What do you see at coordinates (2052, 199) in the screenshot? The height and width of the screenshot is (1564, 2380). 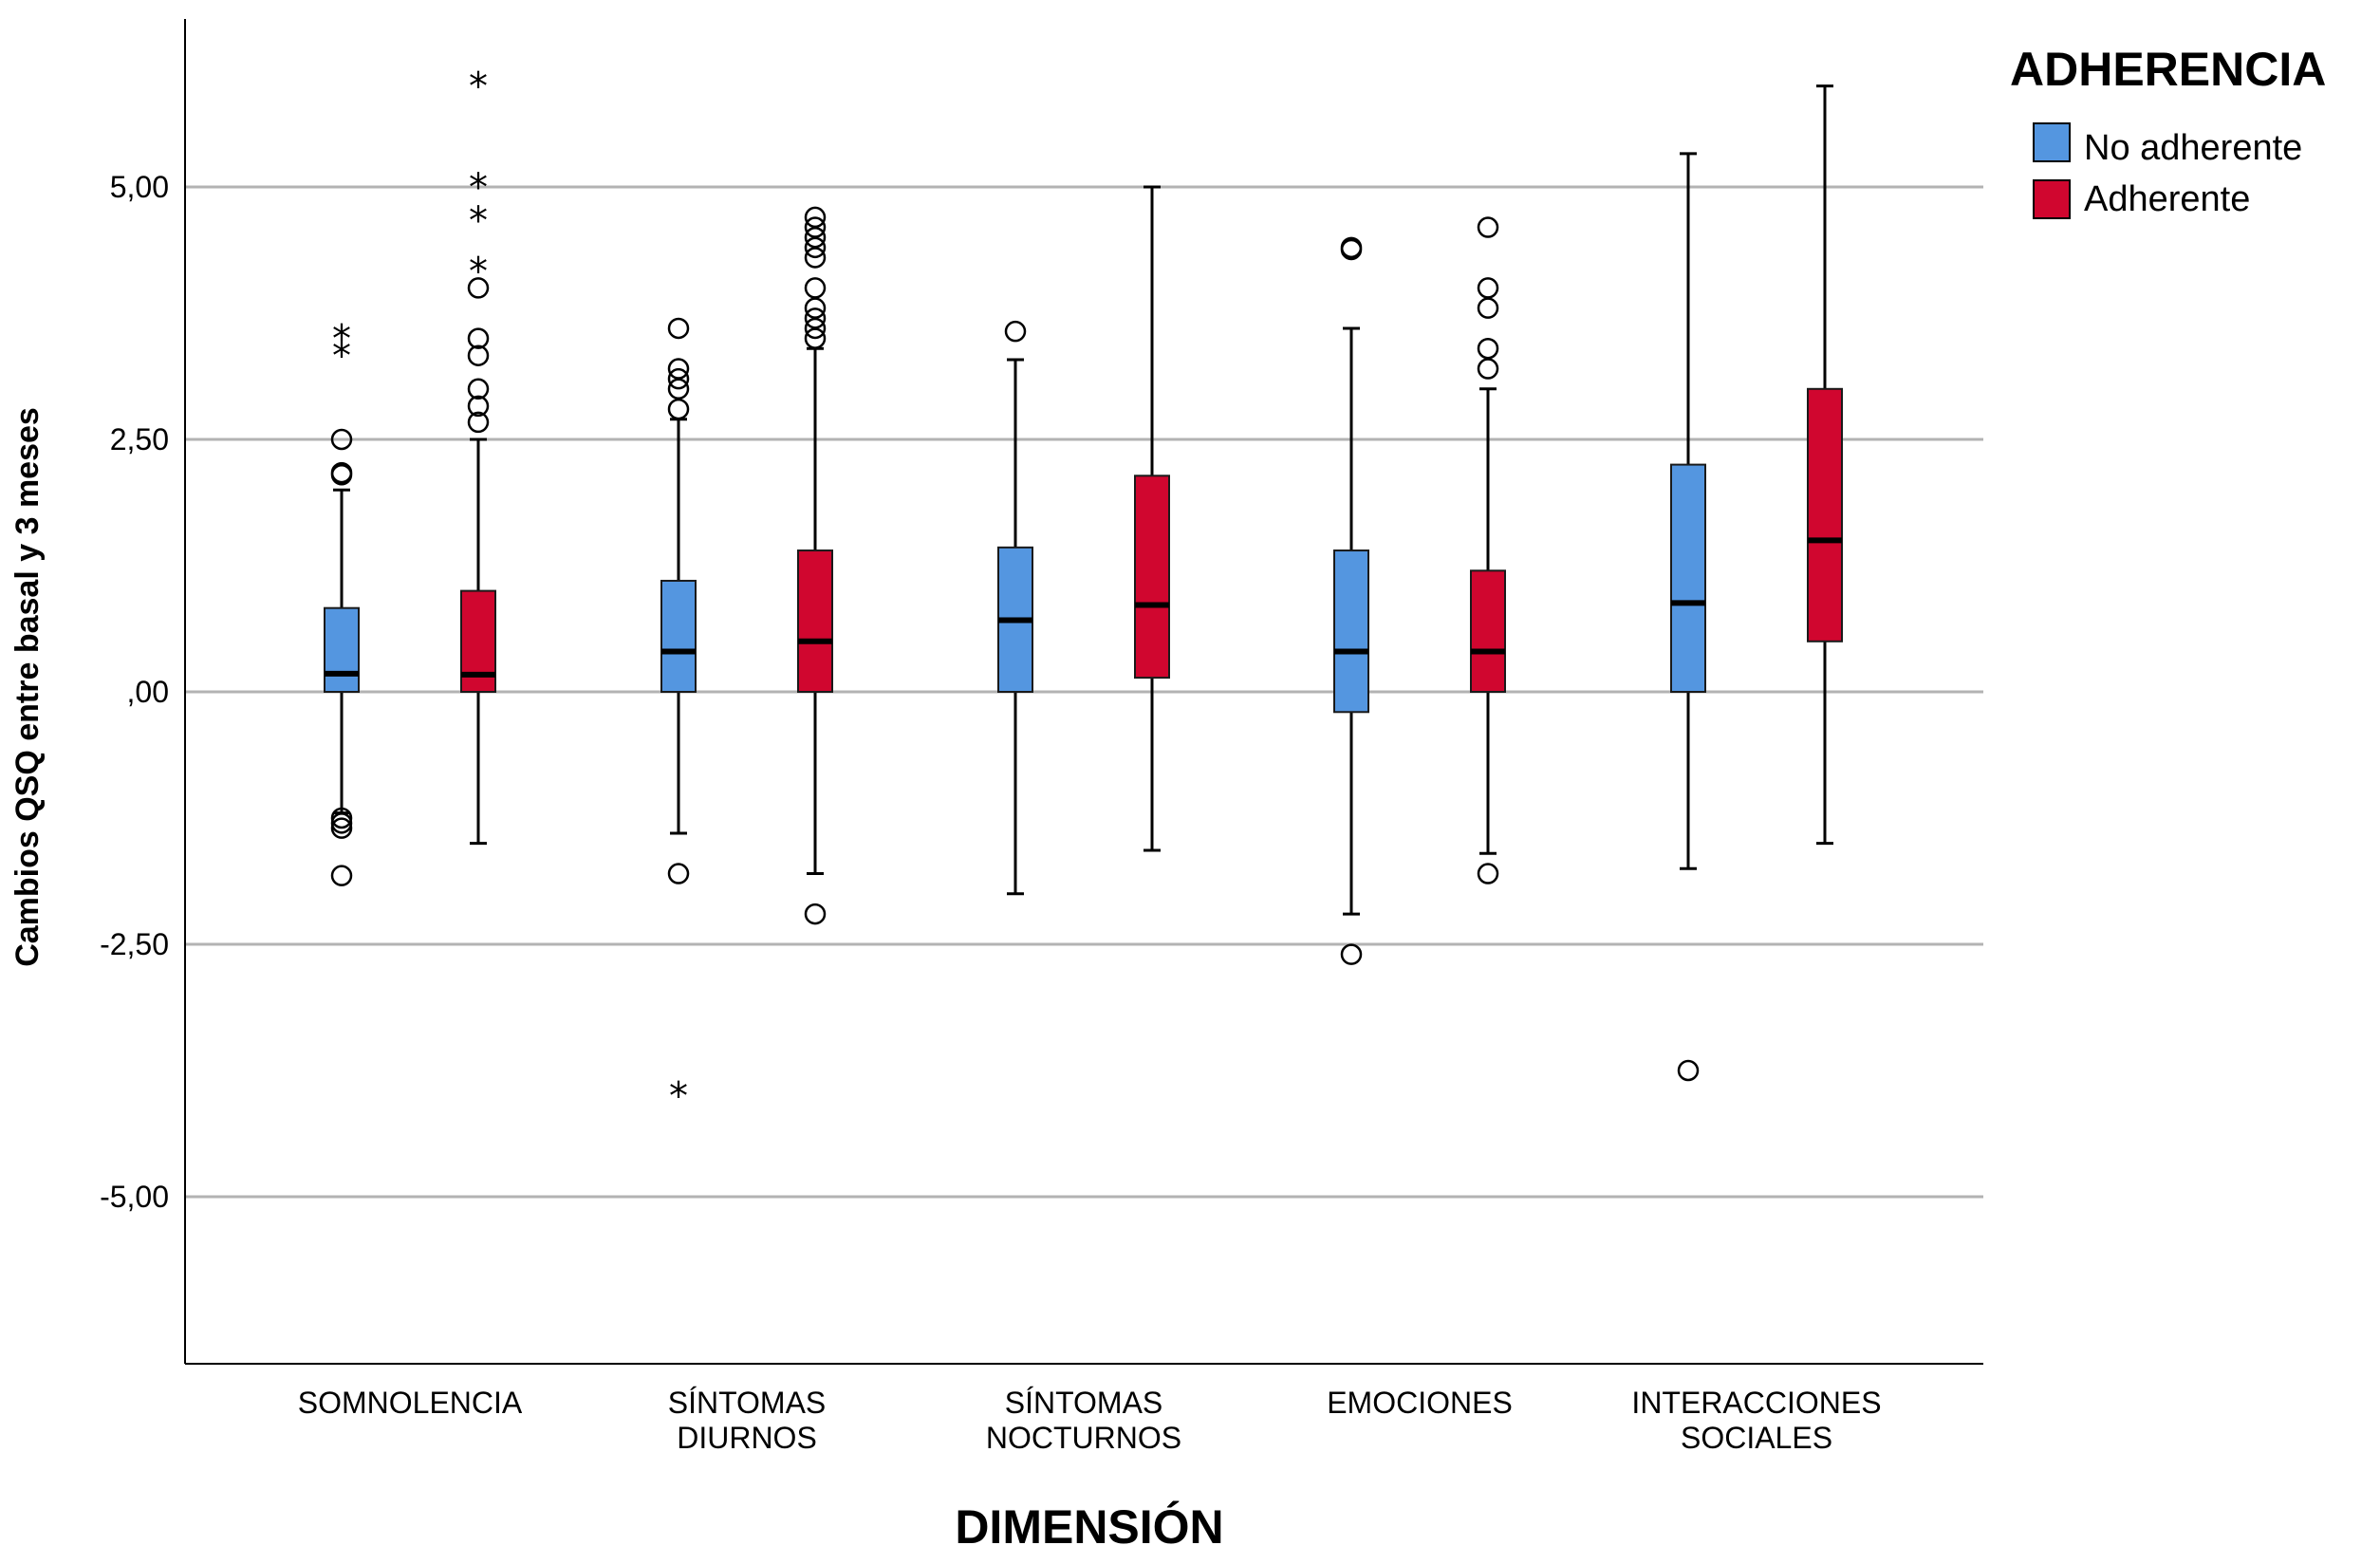 I see `legend-swatch-adherente` at bounding box center [2052, 199].